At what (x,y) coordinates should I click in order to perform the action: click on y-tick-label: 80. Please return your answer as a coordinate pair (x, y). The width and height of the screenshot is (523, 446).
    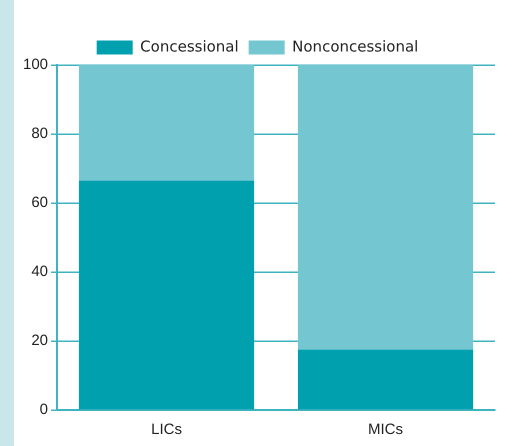
    Looking at the image, I should click on (39, 133).